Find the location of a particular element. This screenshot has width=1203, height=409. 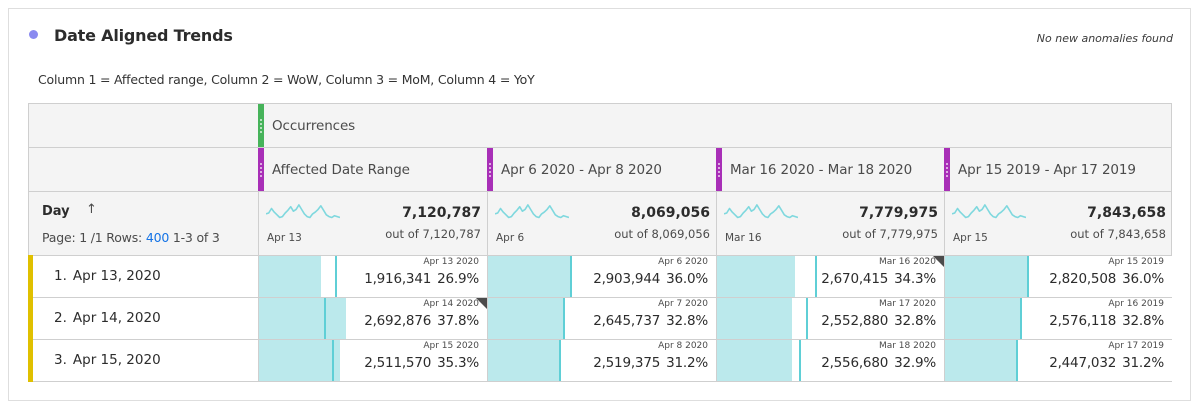

data-cell: Apr 16 2019 2,576,118 32.8% is located at coordinates (1058, 318).